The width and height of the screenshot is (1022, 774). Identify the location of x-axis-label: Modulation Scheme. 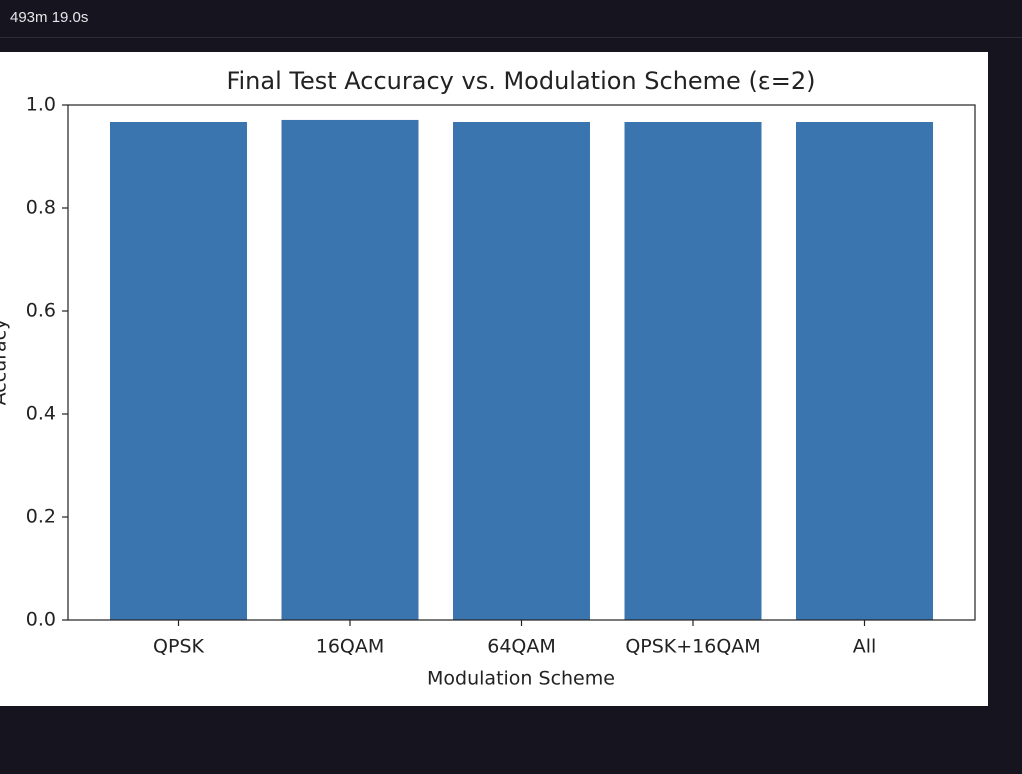
(521, 679).